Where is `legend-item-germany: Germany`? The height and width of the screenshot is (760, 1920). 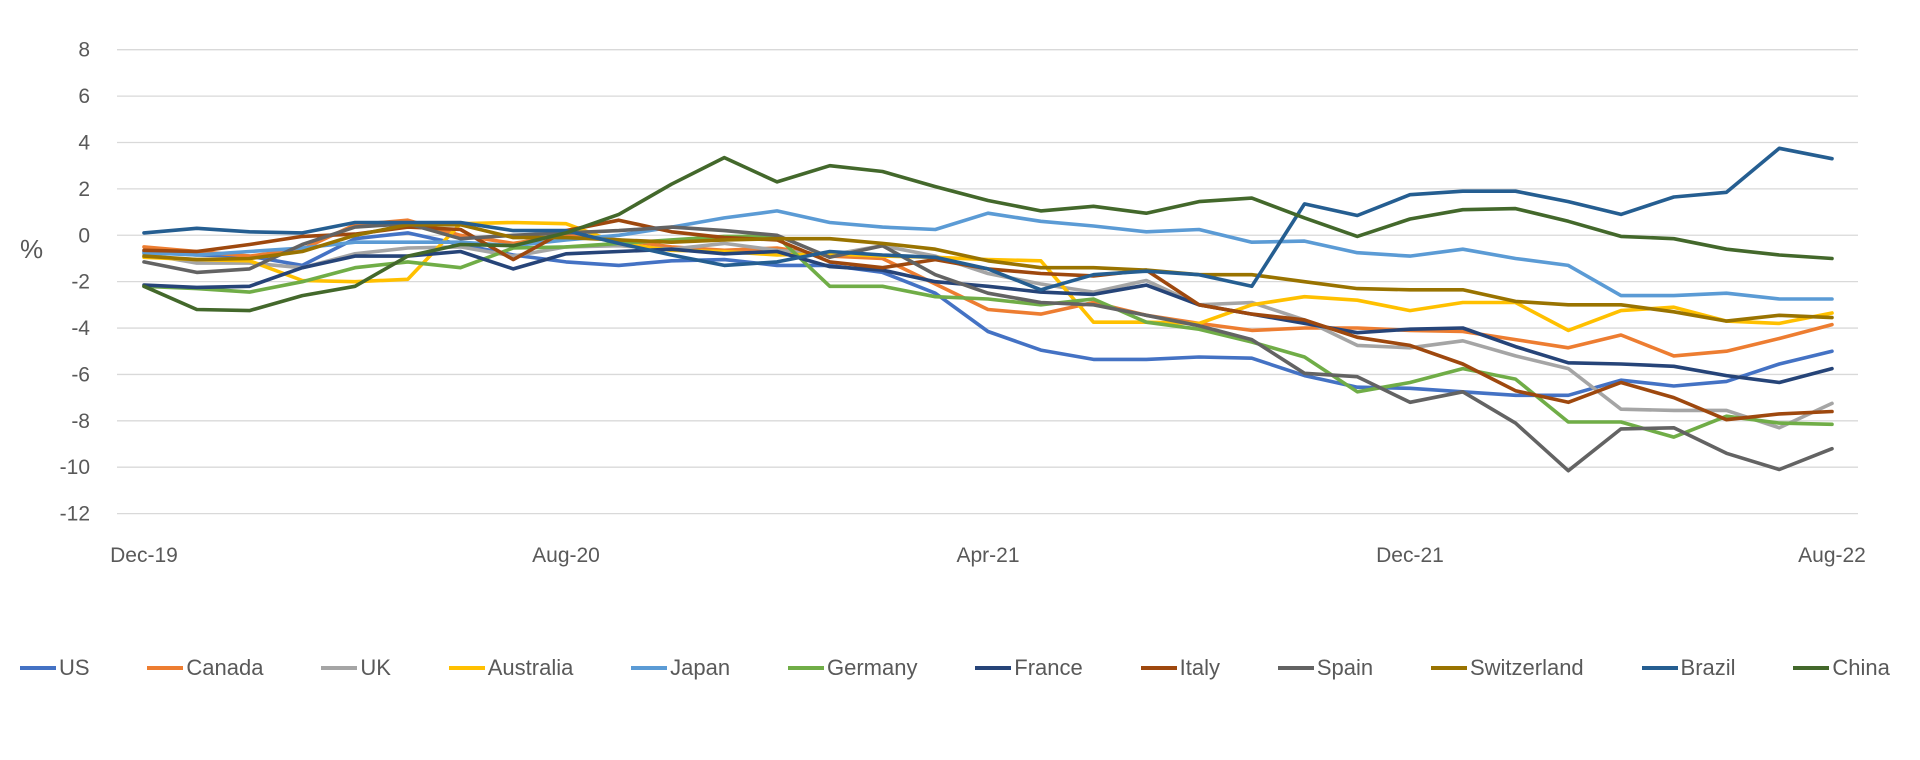
legend-item-germany: Germany is located at coordinates (852, 668).